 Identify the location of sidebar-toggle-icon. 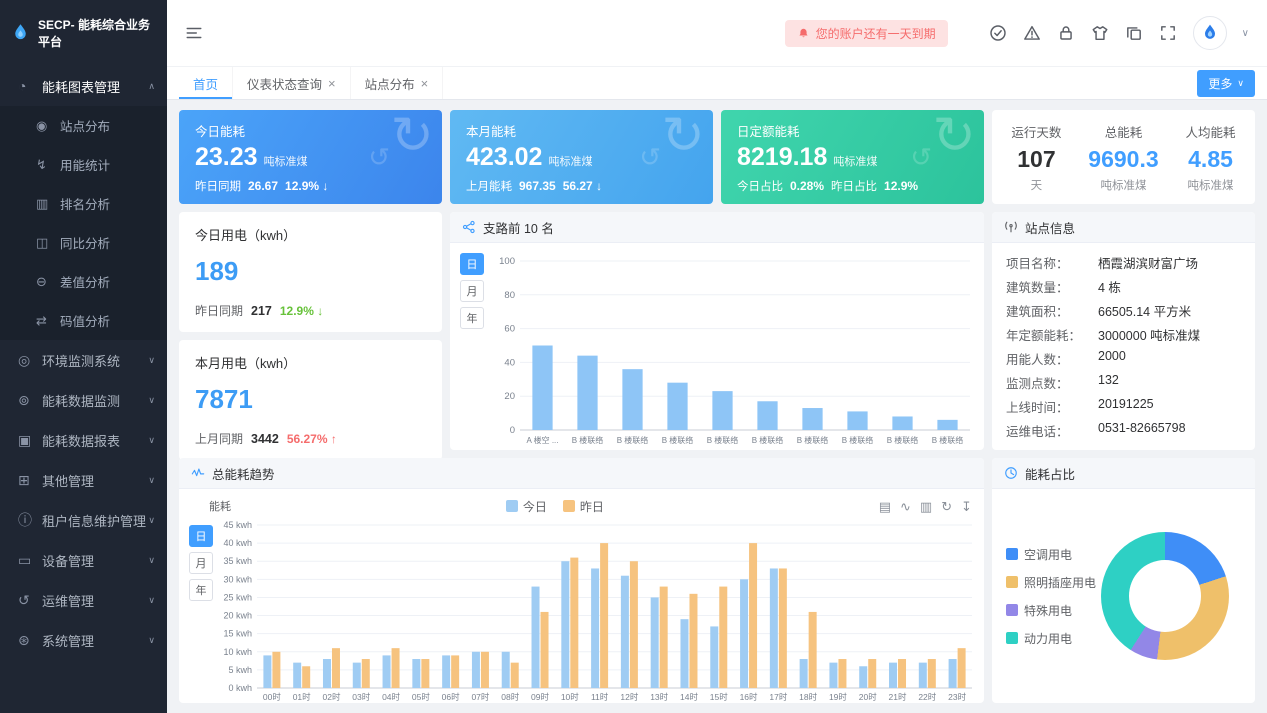
(194, 33).